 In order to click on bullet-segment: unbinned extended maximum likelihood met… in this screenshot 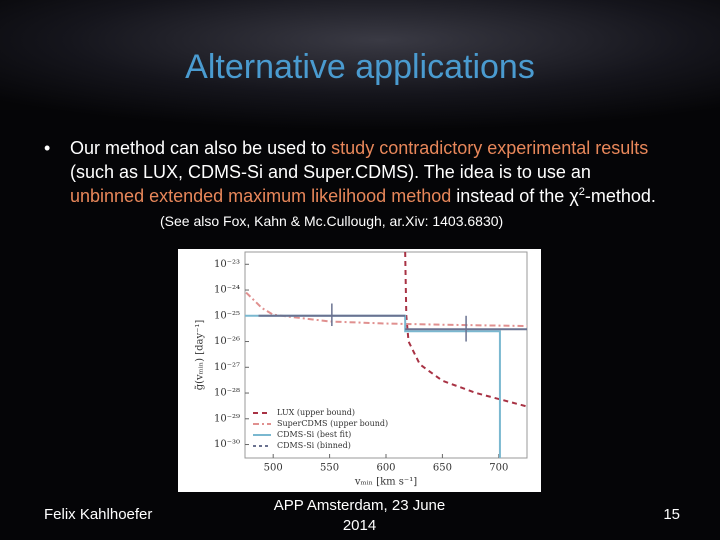, I will do `click(261, 196)`.